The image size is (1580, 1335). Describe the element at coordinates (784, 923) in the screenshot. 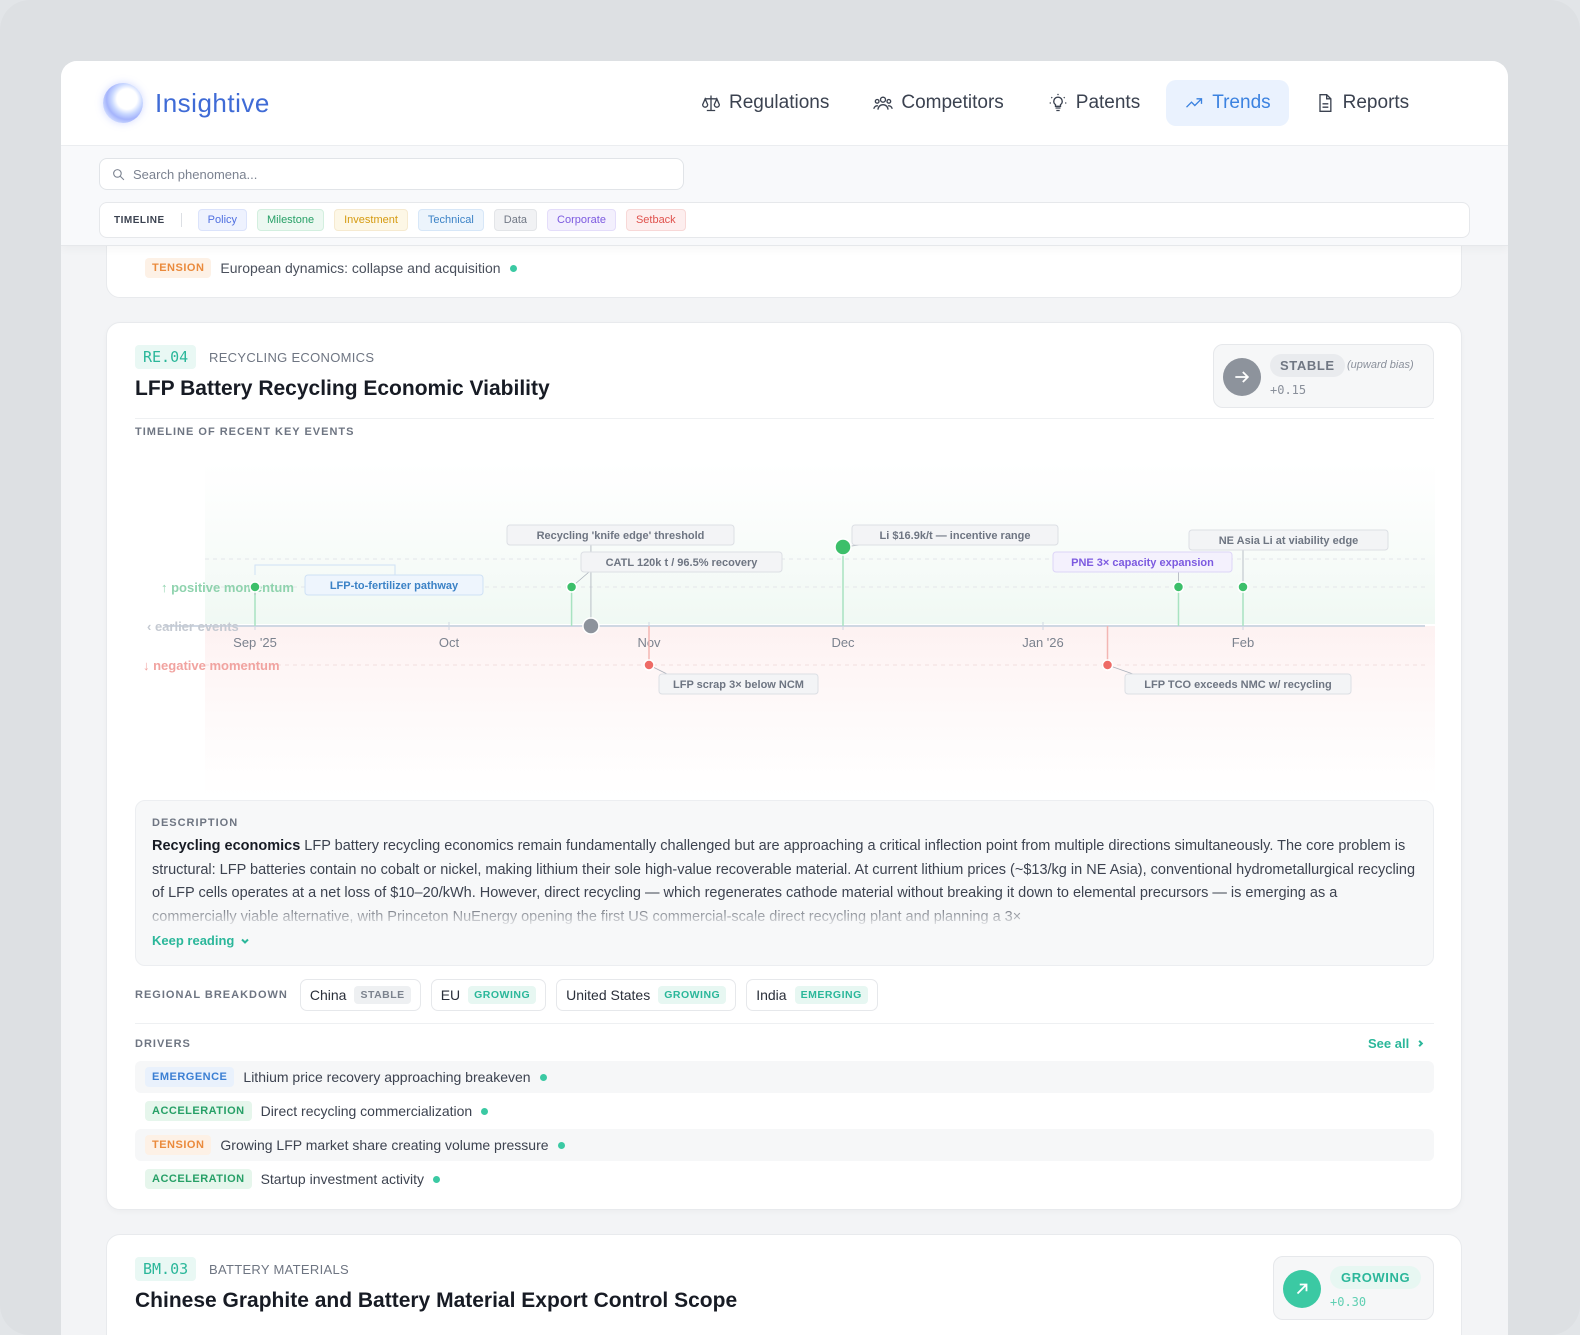

I see `description-fade` at that location.